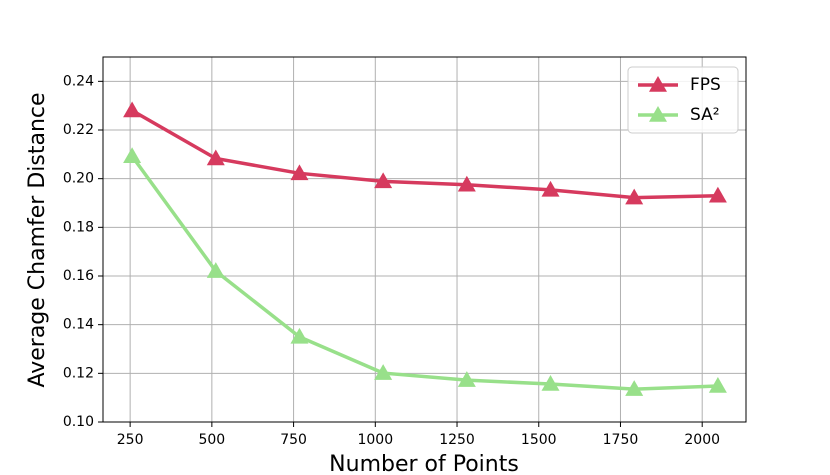 This screenshot has width=830, height=475. Describe the element at coordinates (702, 440) in the screenshot. I see `x-tick-label: 2000` at that location.